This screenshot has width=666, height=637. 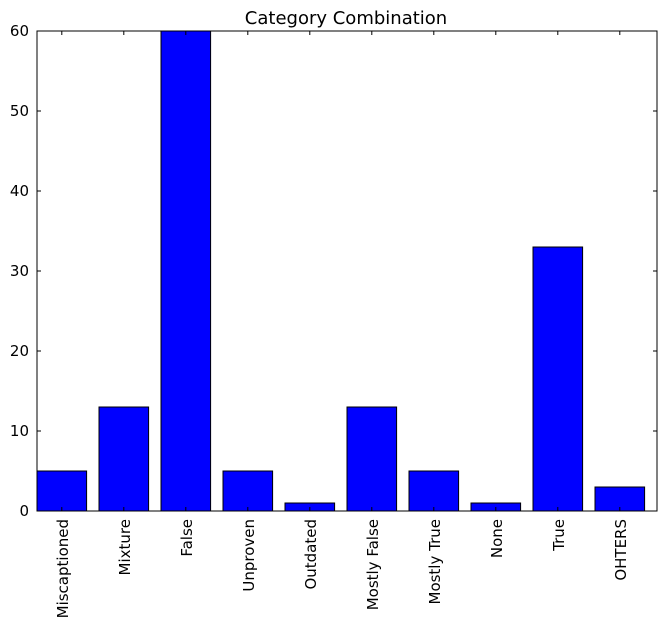 I want to click on y-tick-label: 40, so click(x=19, y=191).